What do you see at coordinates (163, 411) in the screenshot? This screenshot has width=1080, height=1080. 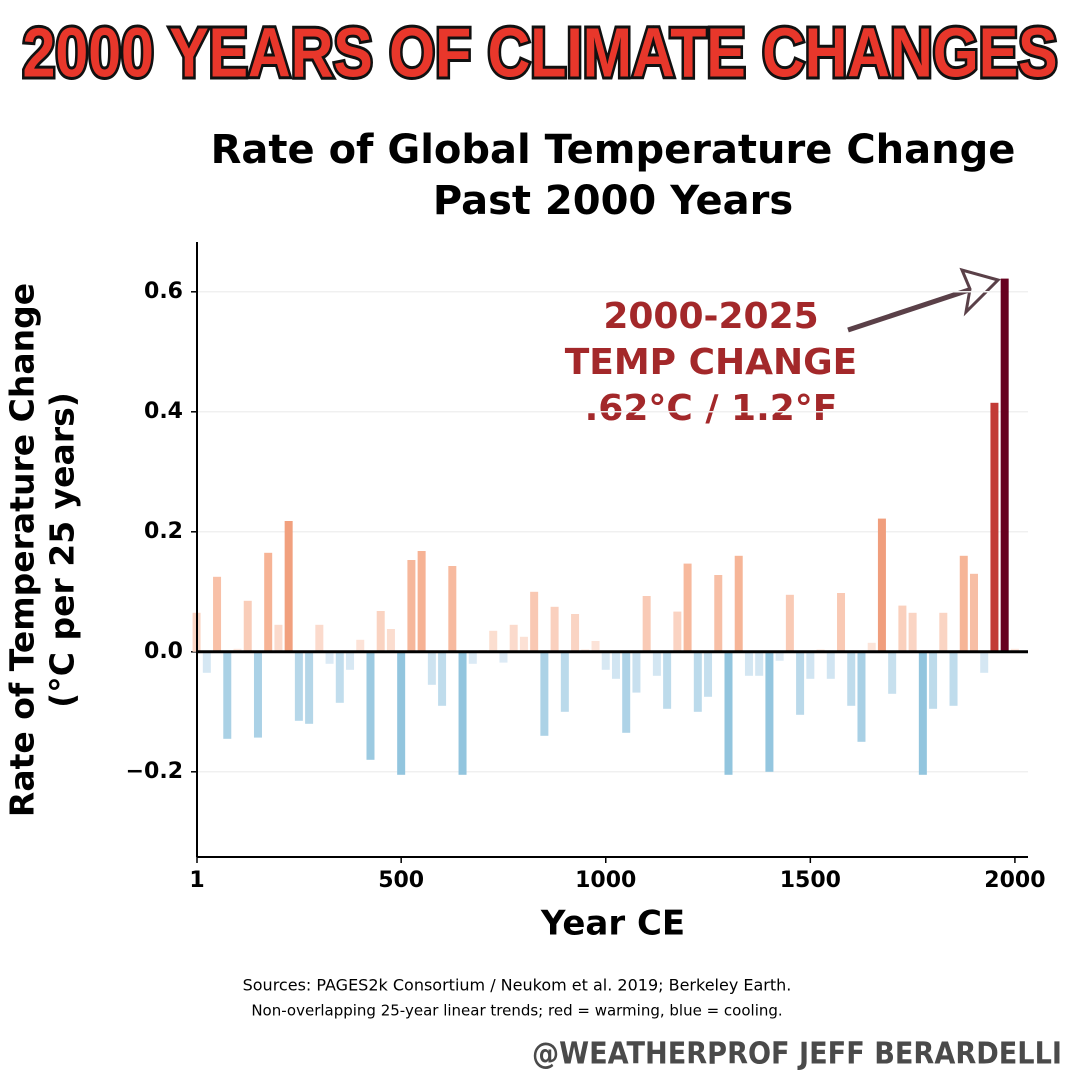 I see `y-tick-label: 0.4` at bounding box center [163, 411].